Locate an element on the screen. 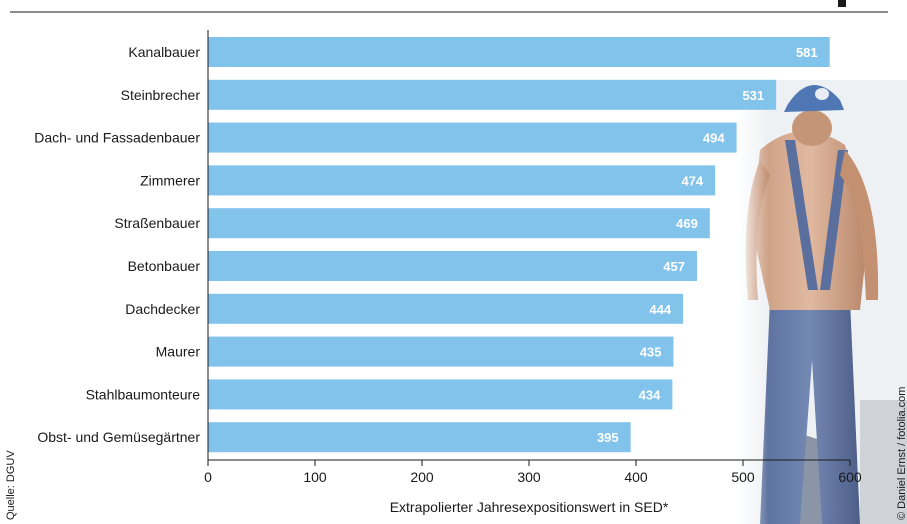 This screenshot has width=907, height=524. value-label: 494 is located at coordinates (714, 138).